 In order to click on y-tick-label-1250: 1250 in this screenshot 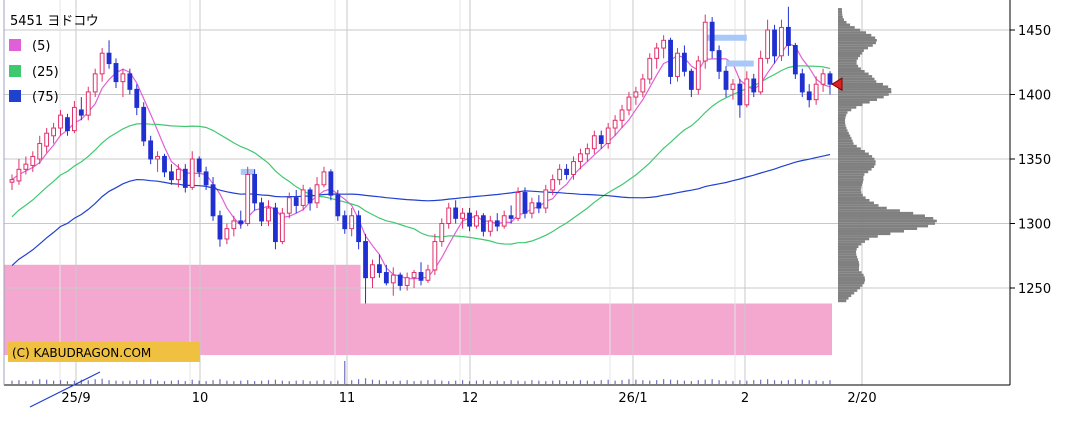, I will do `click(1034, 289)`.